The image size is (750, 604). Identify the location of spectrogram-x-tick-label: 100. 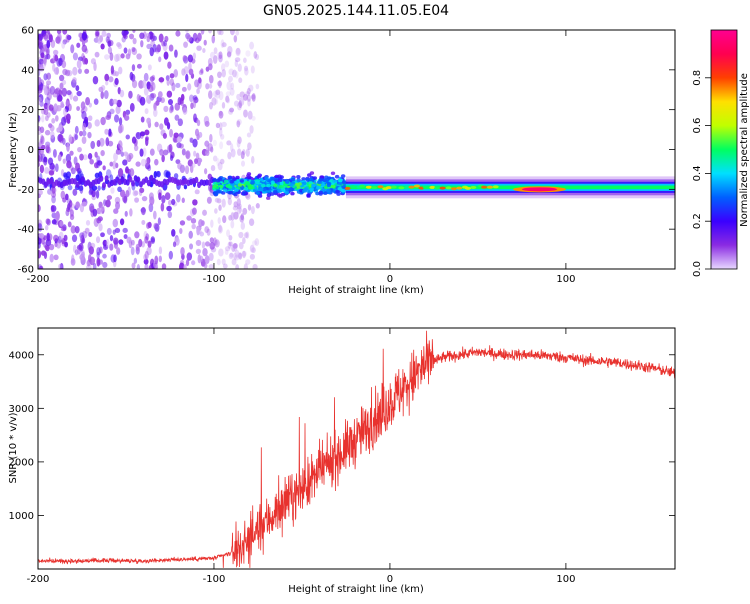
(565, 279).